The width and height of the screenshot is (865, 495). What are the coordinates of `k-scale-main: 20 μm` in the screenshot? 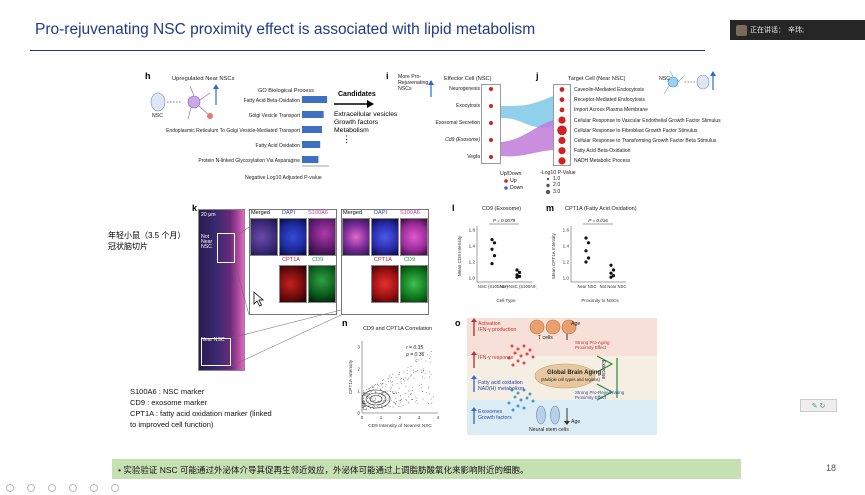 It's located at (208, 215).